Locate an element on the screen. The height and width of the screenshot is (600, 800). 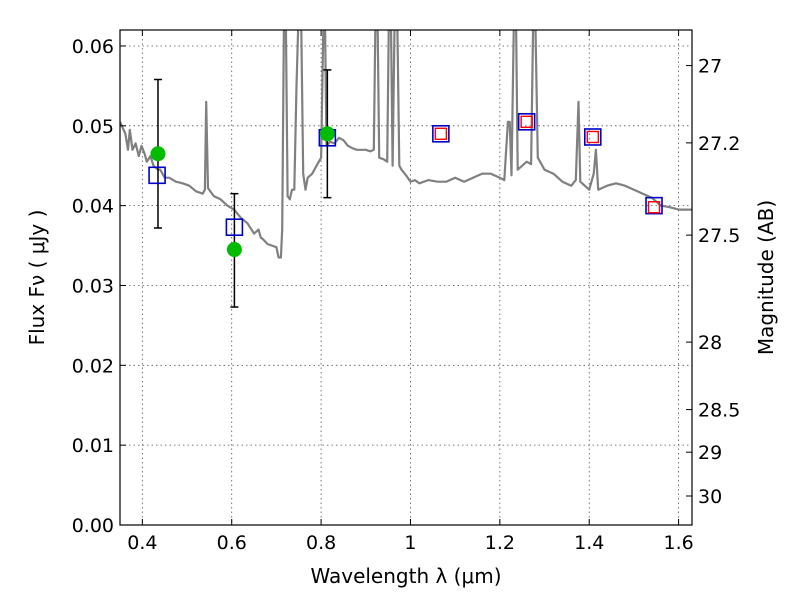
x-axis-title: Wavelength λ (μm) is located at coordinates (405, 576).